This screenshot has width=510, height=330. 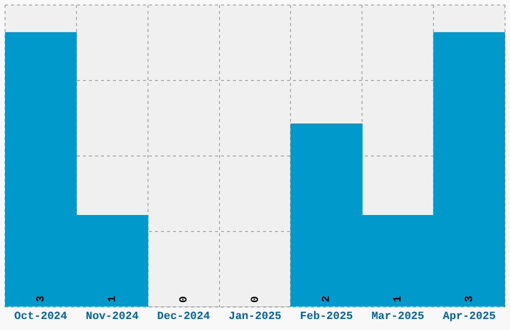 What do you see at coordinates (183, 317) in the screenshot?
I see `x-tick-label: Dec-2024` at bounding box center [183, 317].